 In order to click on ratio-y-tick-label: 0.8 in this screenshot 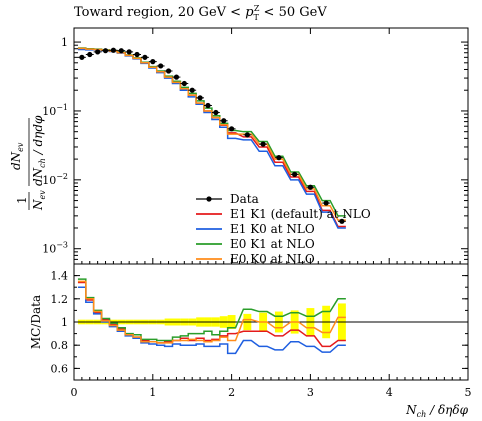, I will do `click(60, 345)`.